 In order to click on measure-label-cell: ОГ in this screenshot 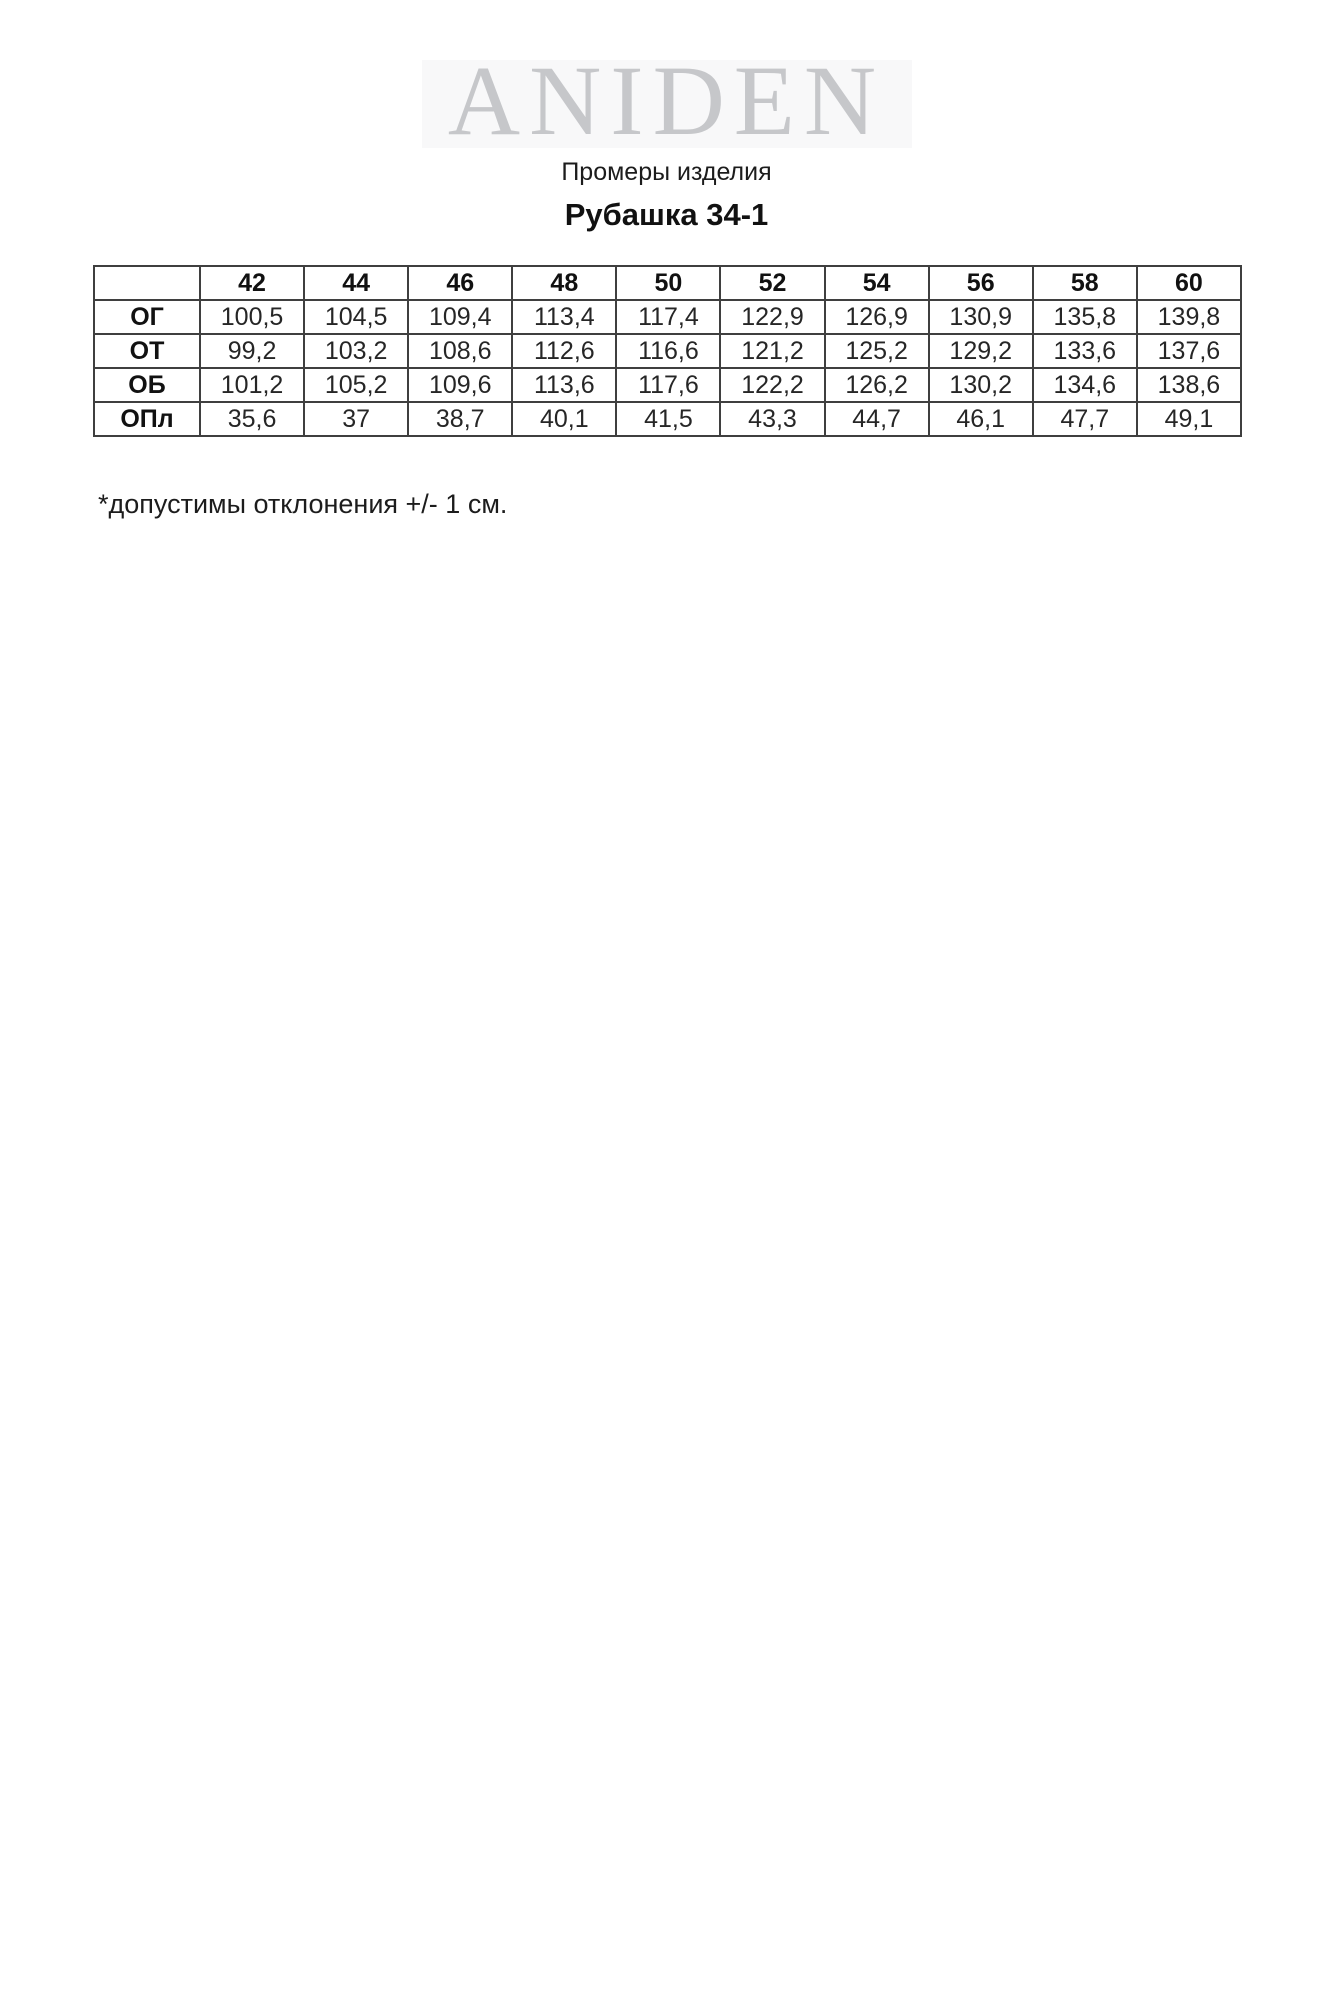, I will do `click(147, 317)`.